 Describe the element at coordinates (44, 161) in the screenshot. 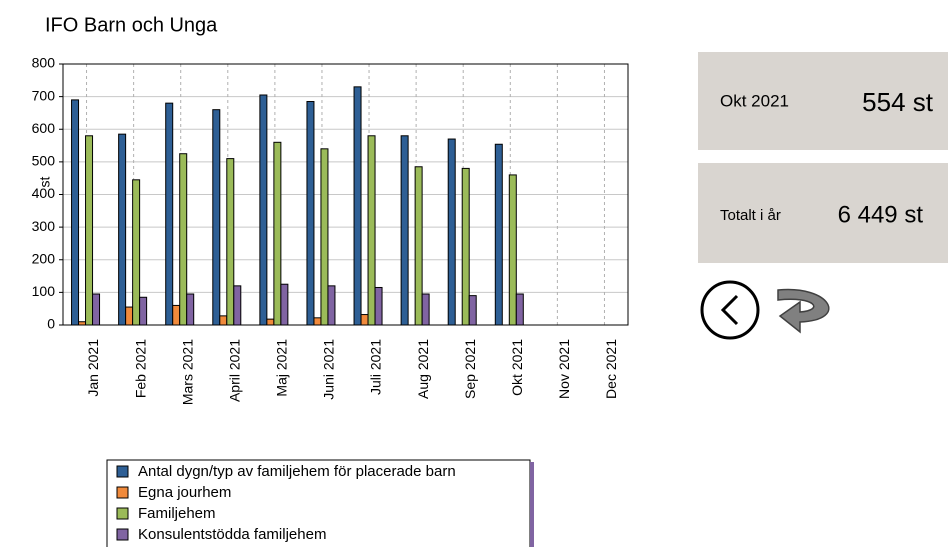

I see `y-tick-label: 500` at that location.